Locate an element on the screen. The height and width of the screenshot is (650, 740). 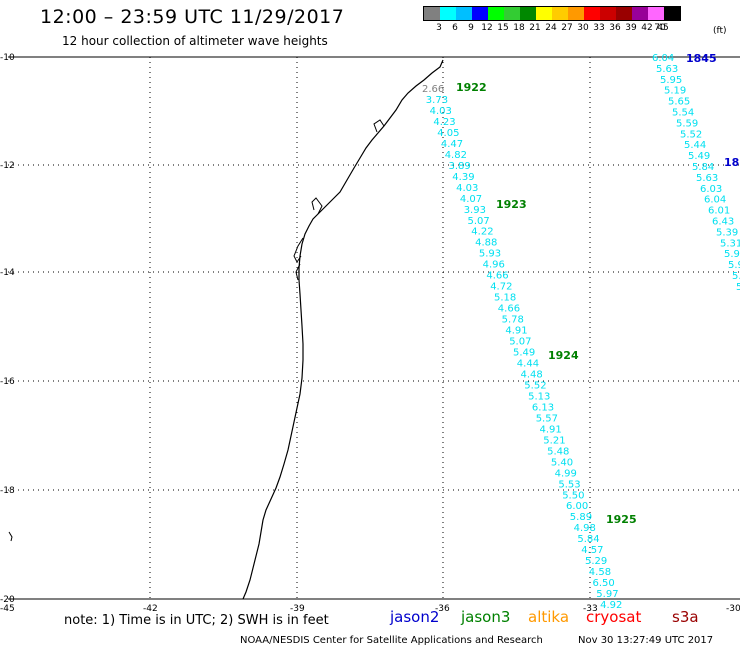
wave-height-label: 4.05 is located at coordinates (448, 133).